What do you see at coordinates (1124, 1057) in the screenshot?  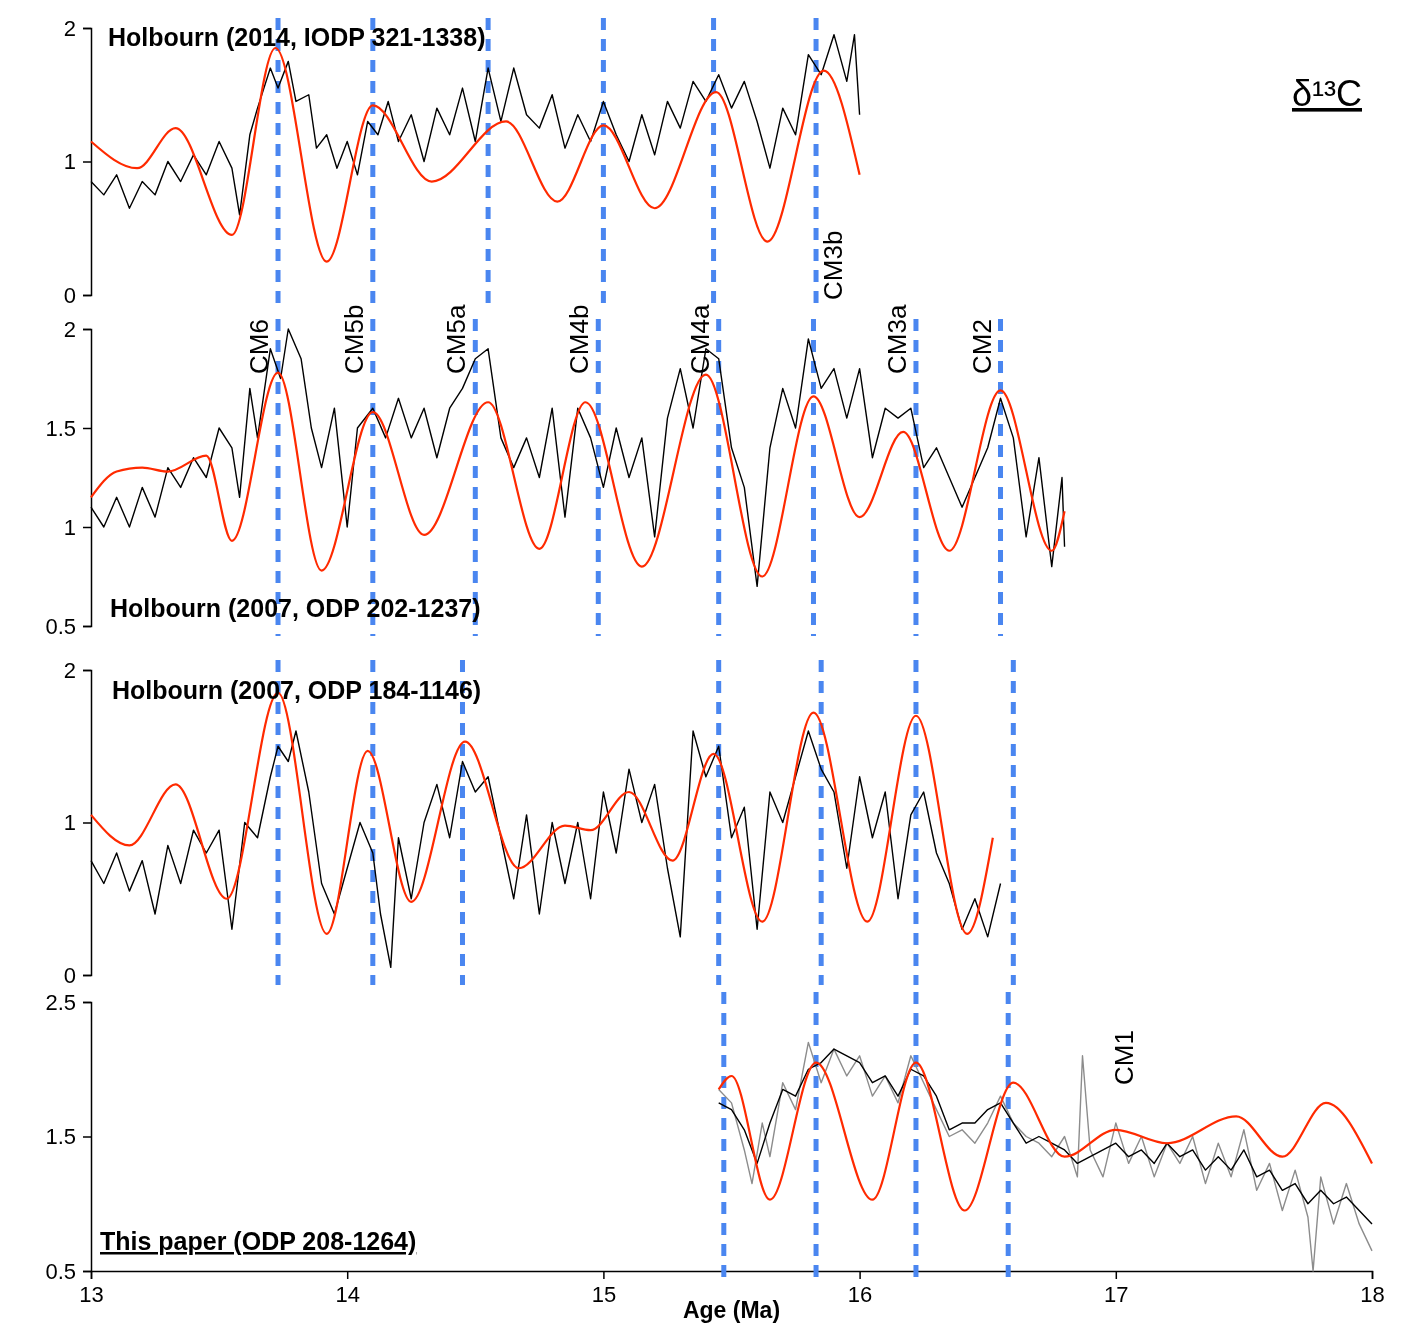 I see `annotation: CM1` at bounding box center [1124, 1057].